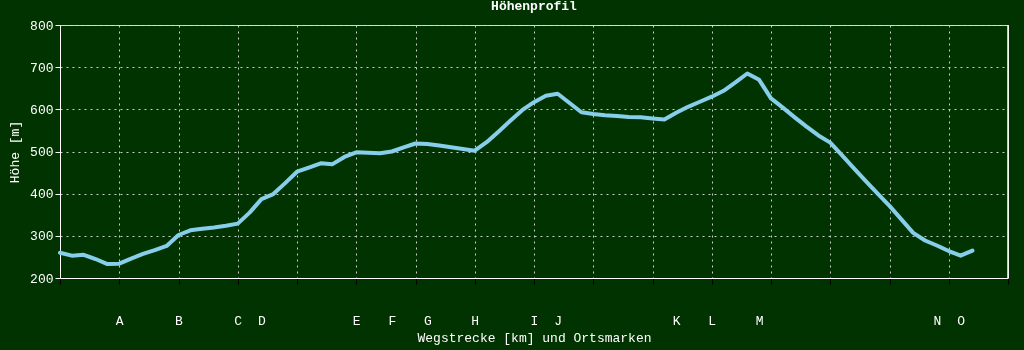 The height and width of the screenshot is (350, 1024). Describe the element at coordinates (558, 321) in the screenshot. I see `x-tick-label: J` at that location.